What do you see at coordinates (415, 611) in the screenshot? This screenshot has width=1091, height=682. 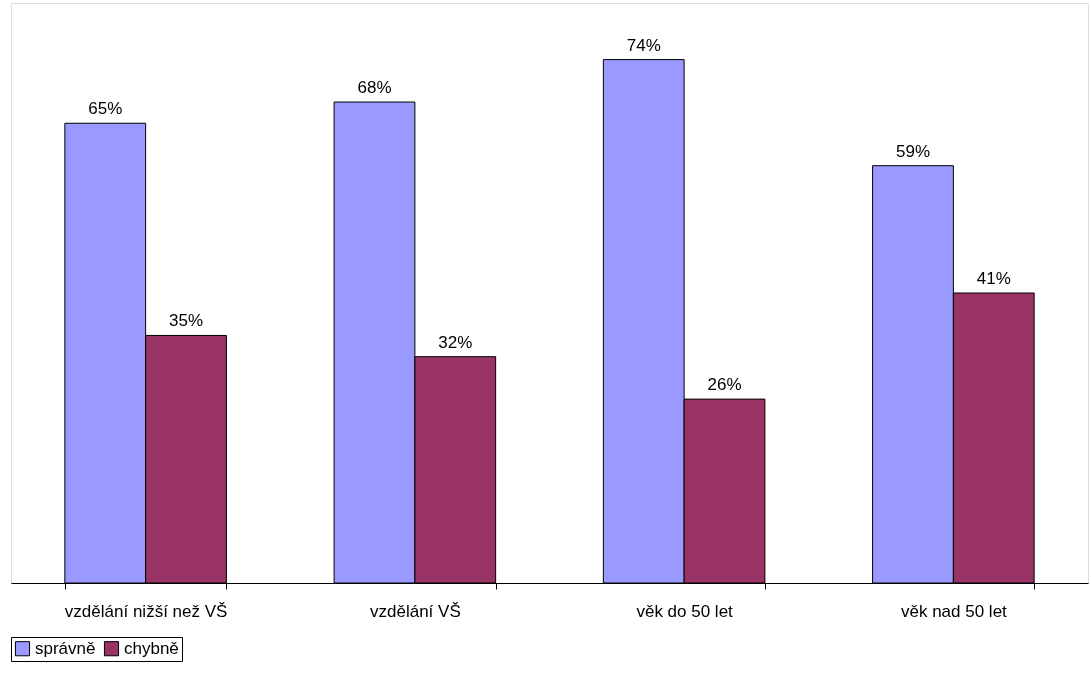 I see `x-tick-label: vzdělání VŠ` at bounding box center [415, 611].